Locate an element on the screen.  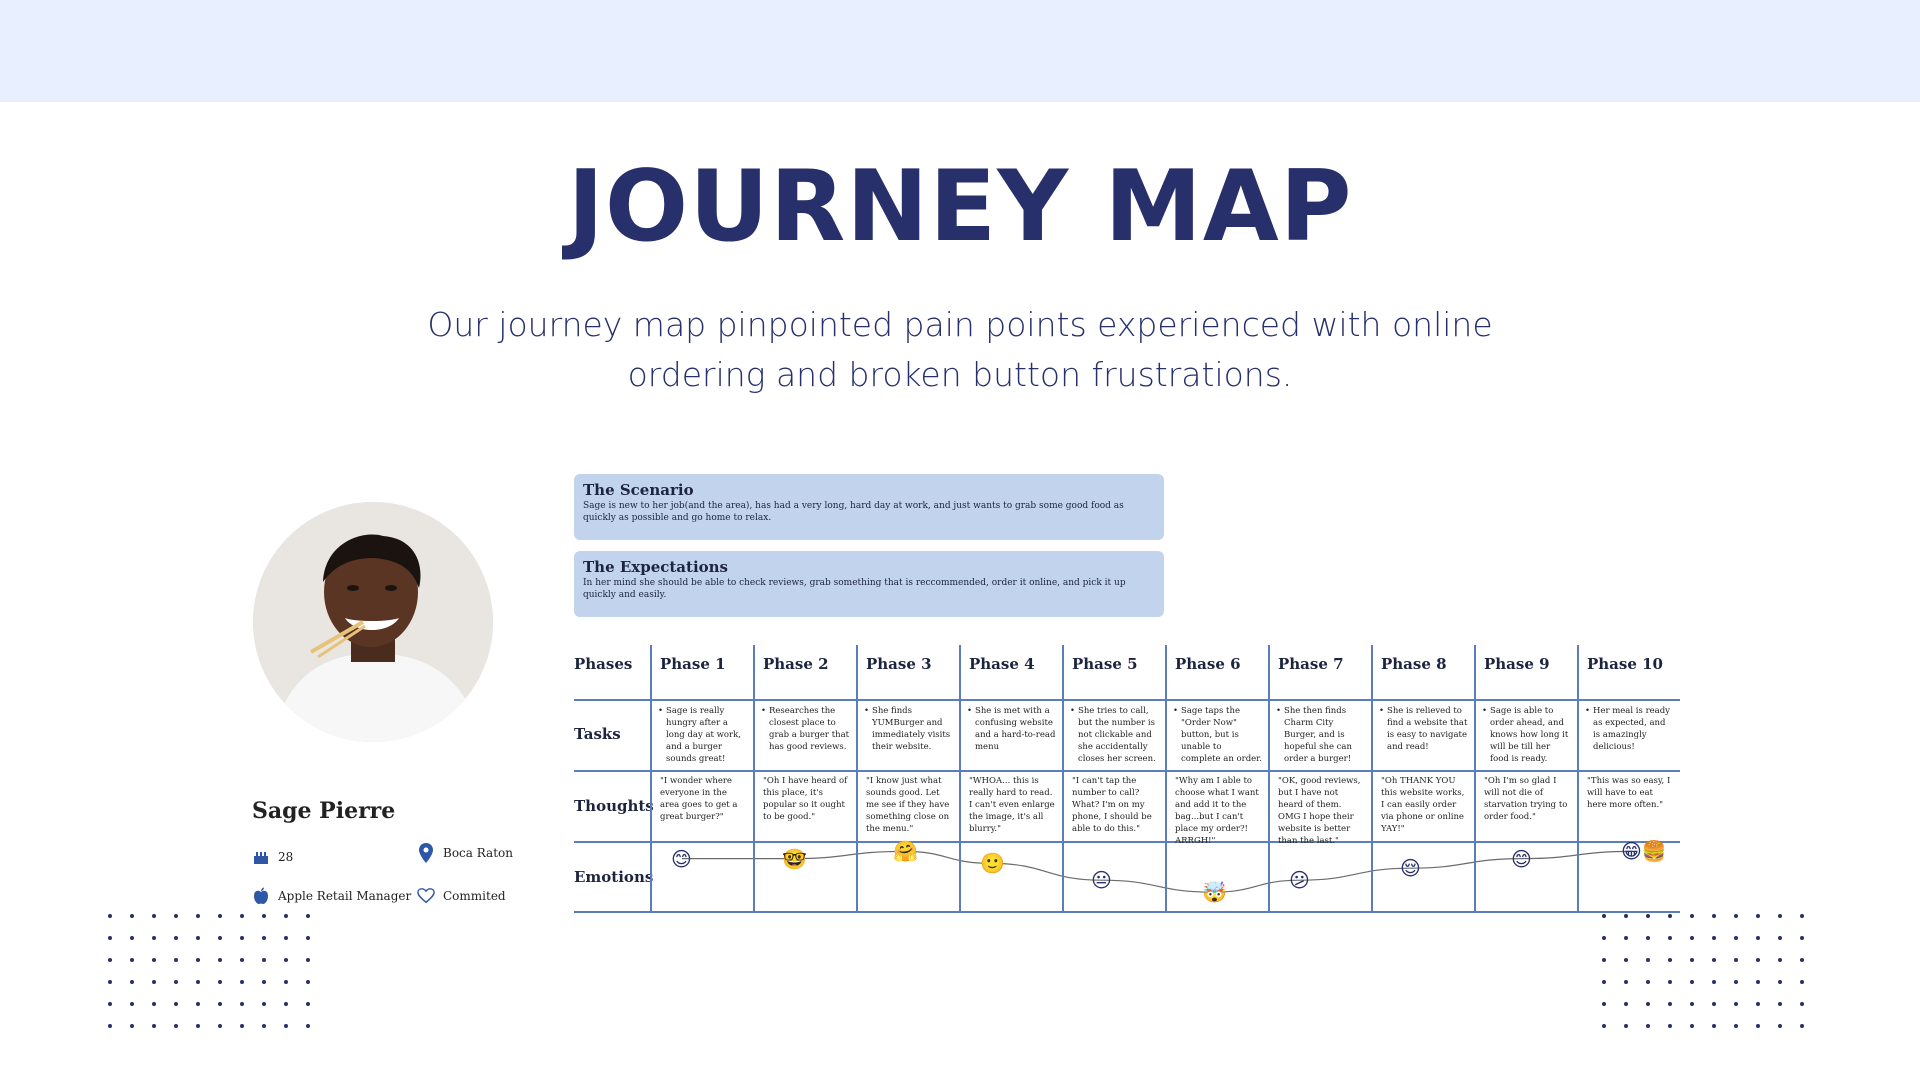
phase-header: Phase 8 is located at coordinates (1414, 664).